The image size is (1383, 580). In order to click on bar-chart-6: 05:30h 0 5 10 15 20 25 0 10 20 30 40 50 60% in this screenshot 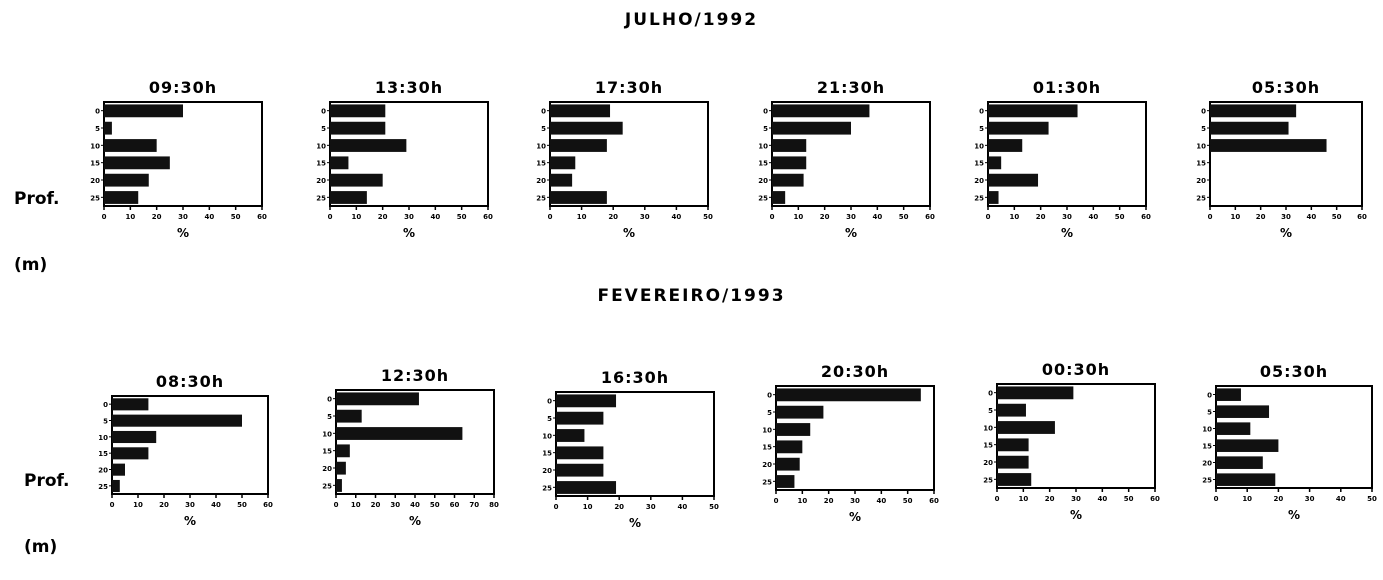, I will do `click(1281, 159)`.